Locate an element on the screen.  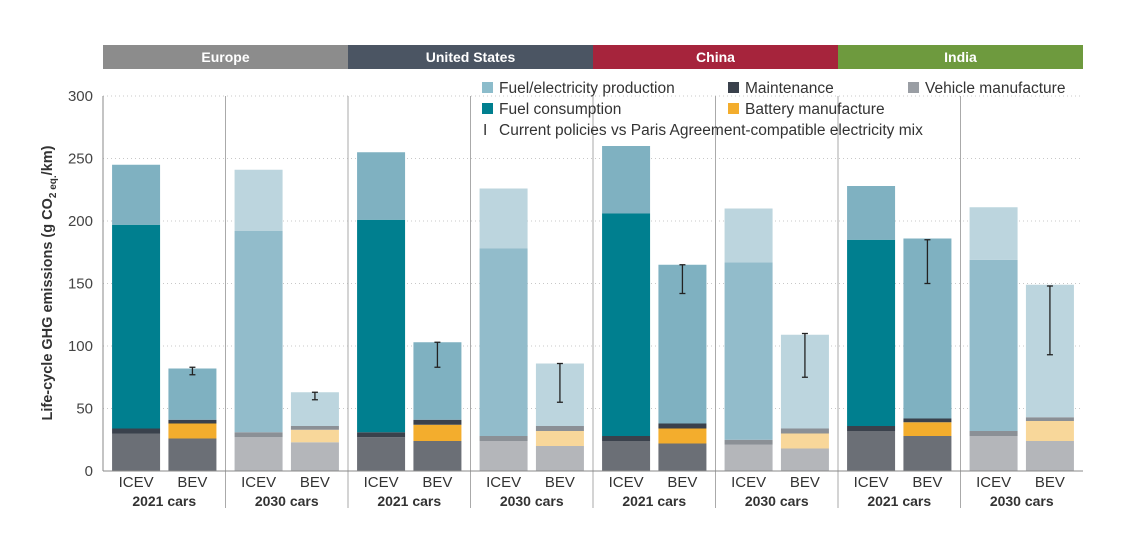
region-header: Europe United States China India is located at coordinates (593, 57).